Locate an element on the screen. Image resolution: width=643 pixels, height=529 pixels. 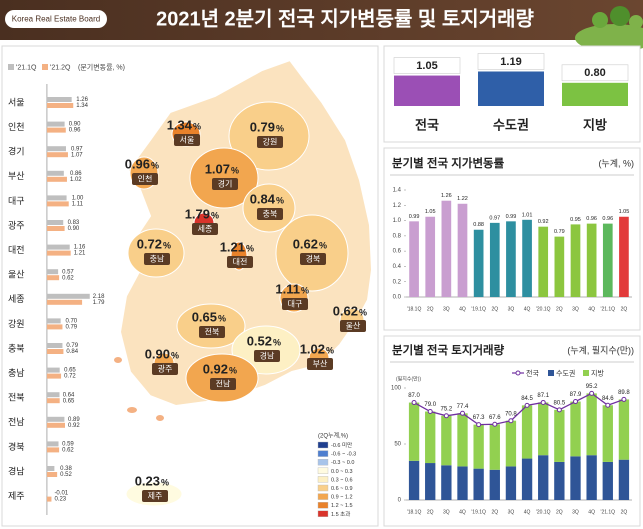
region-name: 부산 is located at coordinates (320, 364).